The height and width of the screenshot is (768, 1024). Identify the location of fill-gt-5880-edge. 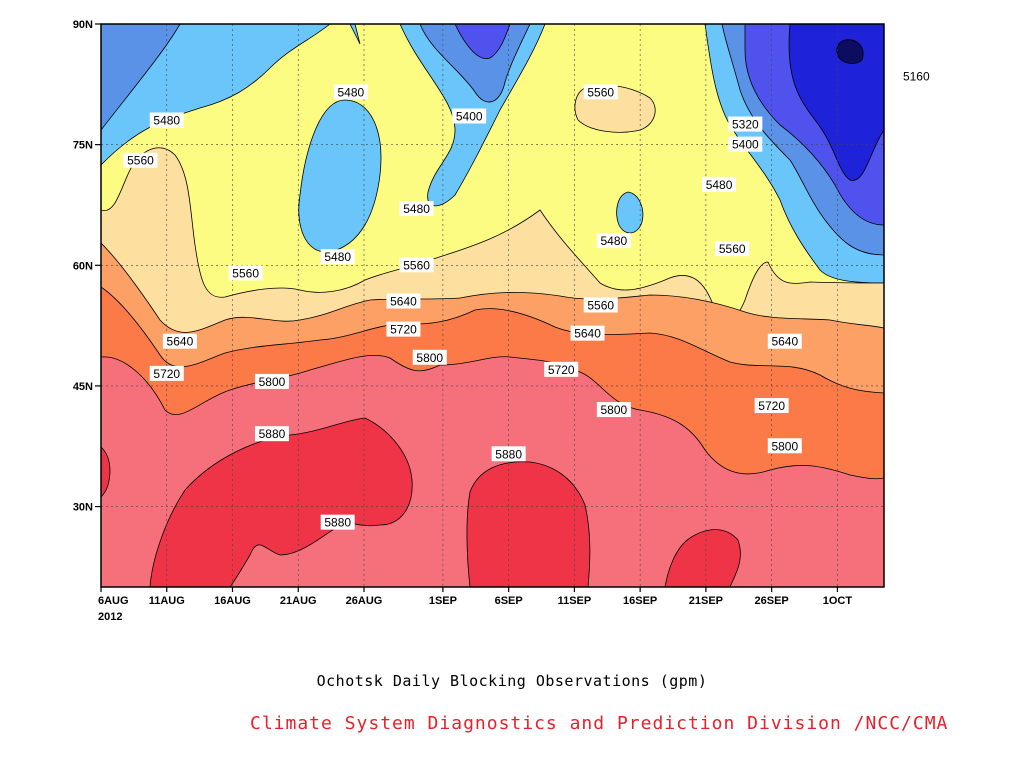
(106, 472).